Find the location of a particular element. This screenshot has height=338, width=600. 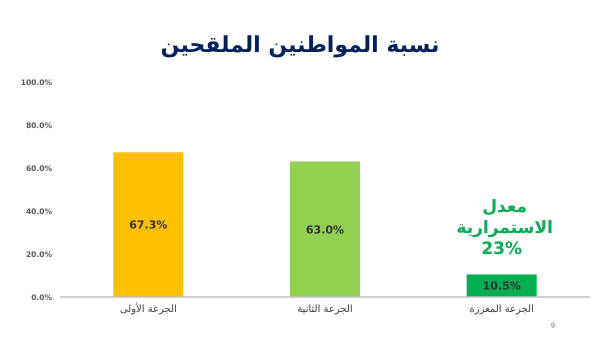

chart-title: نسبة المواطنين الملقحين is located at coordinates (300, 45).